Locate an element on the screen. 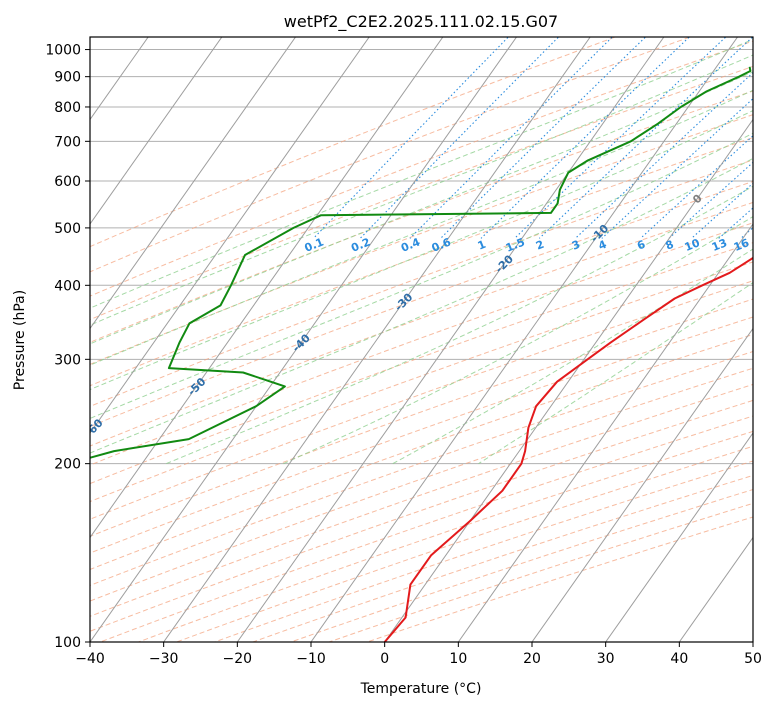 Image resolution: width=775 pixels, height=708 pixels. mixing-ratio-label: 13 is located at coordinates (719, 245).